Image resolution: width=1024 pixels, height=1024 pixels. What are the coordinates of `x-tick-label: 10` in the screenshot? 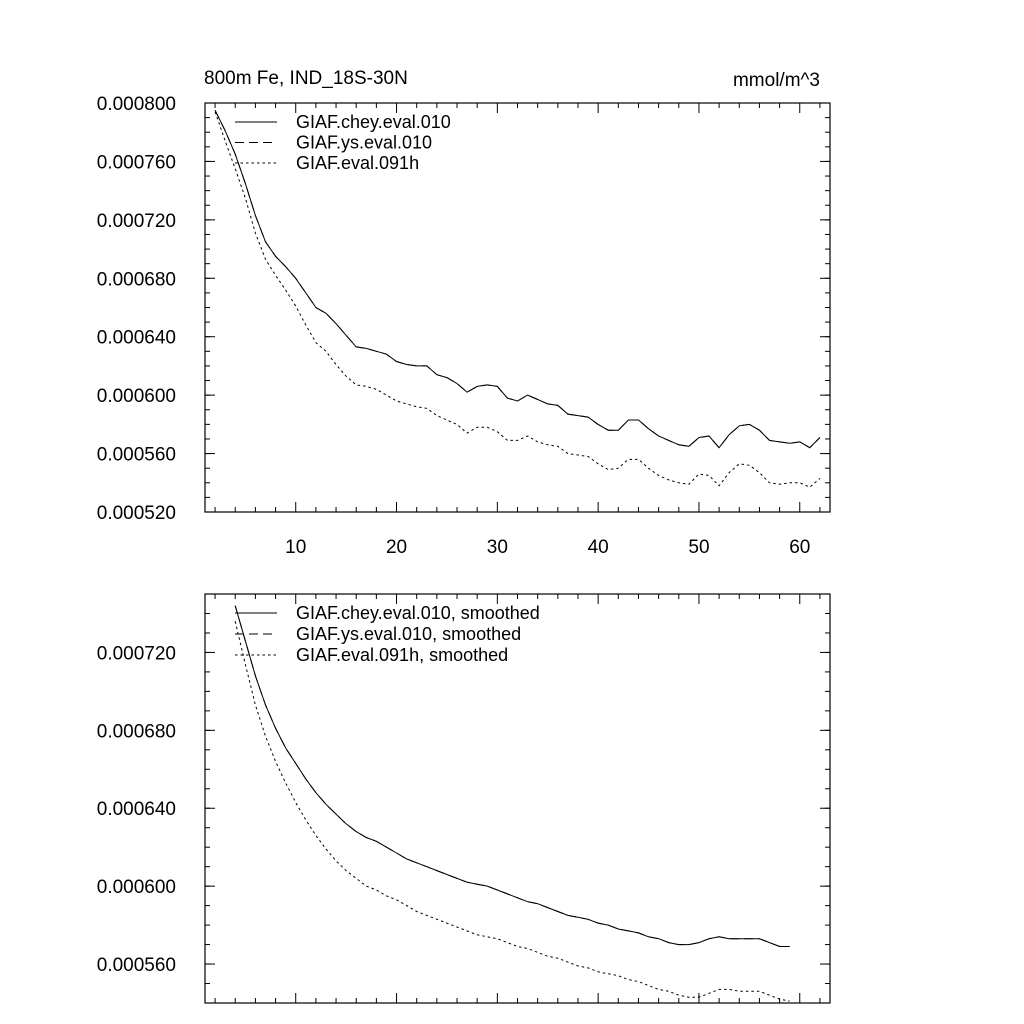 It's located at (295, 547).